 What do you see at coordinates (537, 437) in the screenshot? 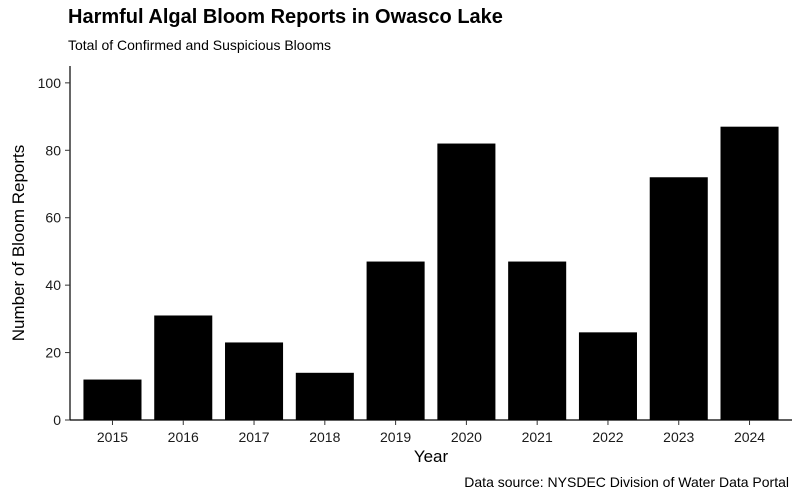
I see `x-tick-label: 2021` at bounding box center [537, 437].